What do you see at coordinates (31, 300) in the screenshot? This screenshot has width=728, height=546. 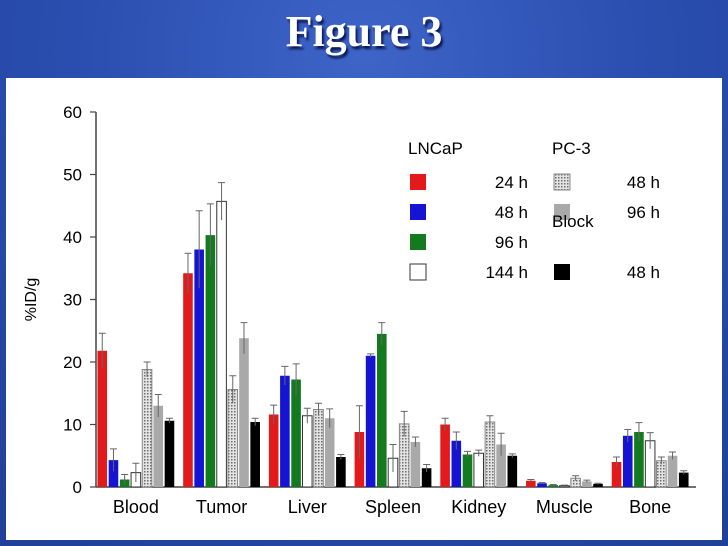 I see `y-axis-label: %ID/g` at bounding box center [31, 300].